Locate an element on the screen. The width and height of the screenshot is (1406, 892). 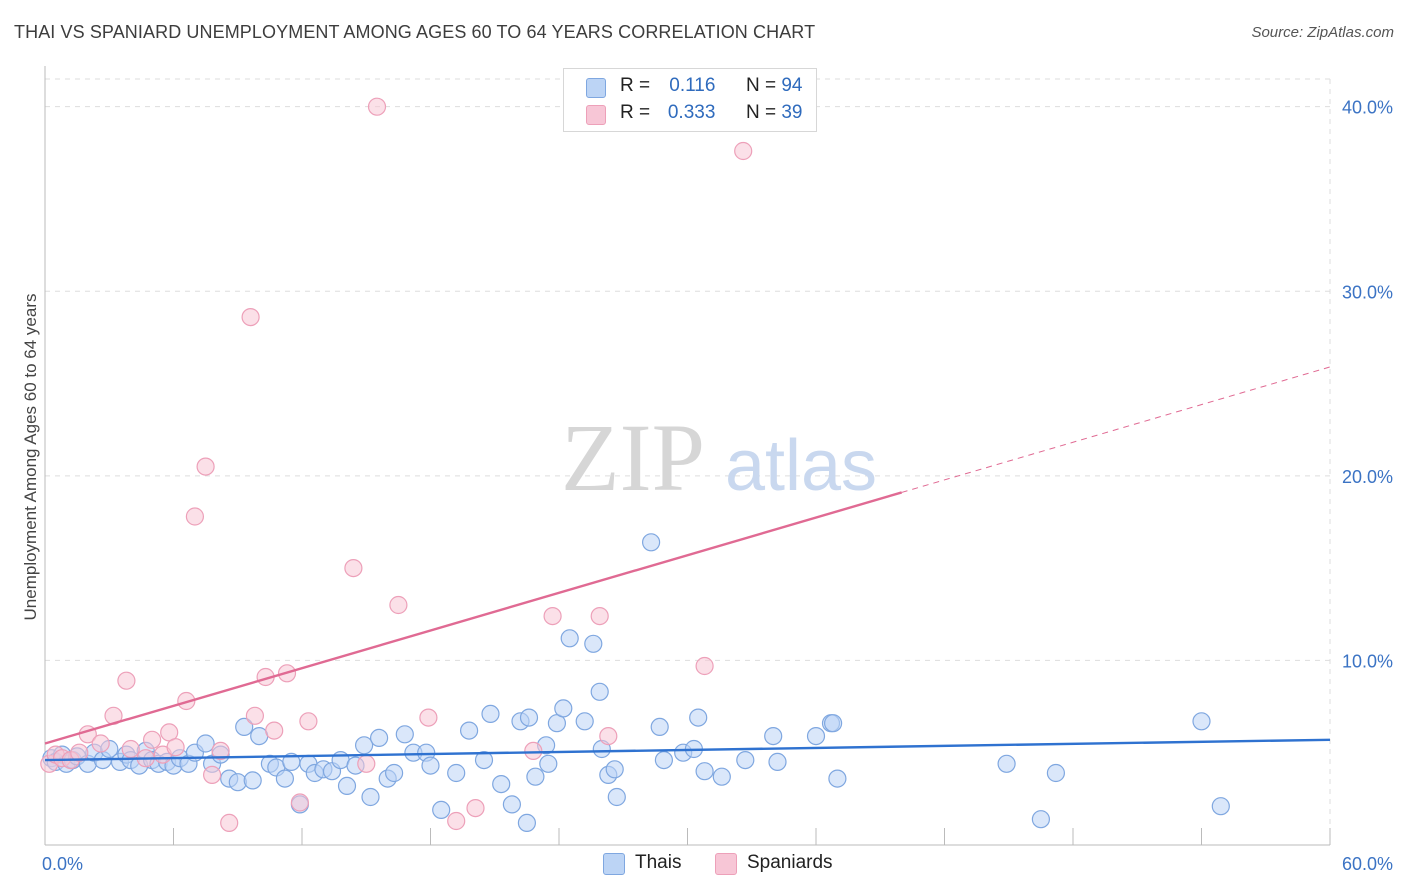
watermark: ZIP atlas is located at coordinates (719, 457).